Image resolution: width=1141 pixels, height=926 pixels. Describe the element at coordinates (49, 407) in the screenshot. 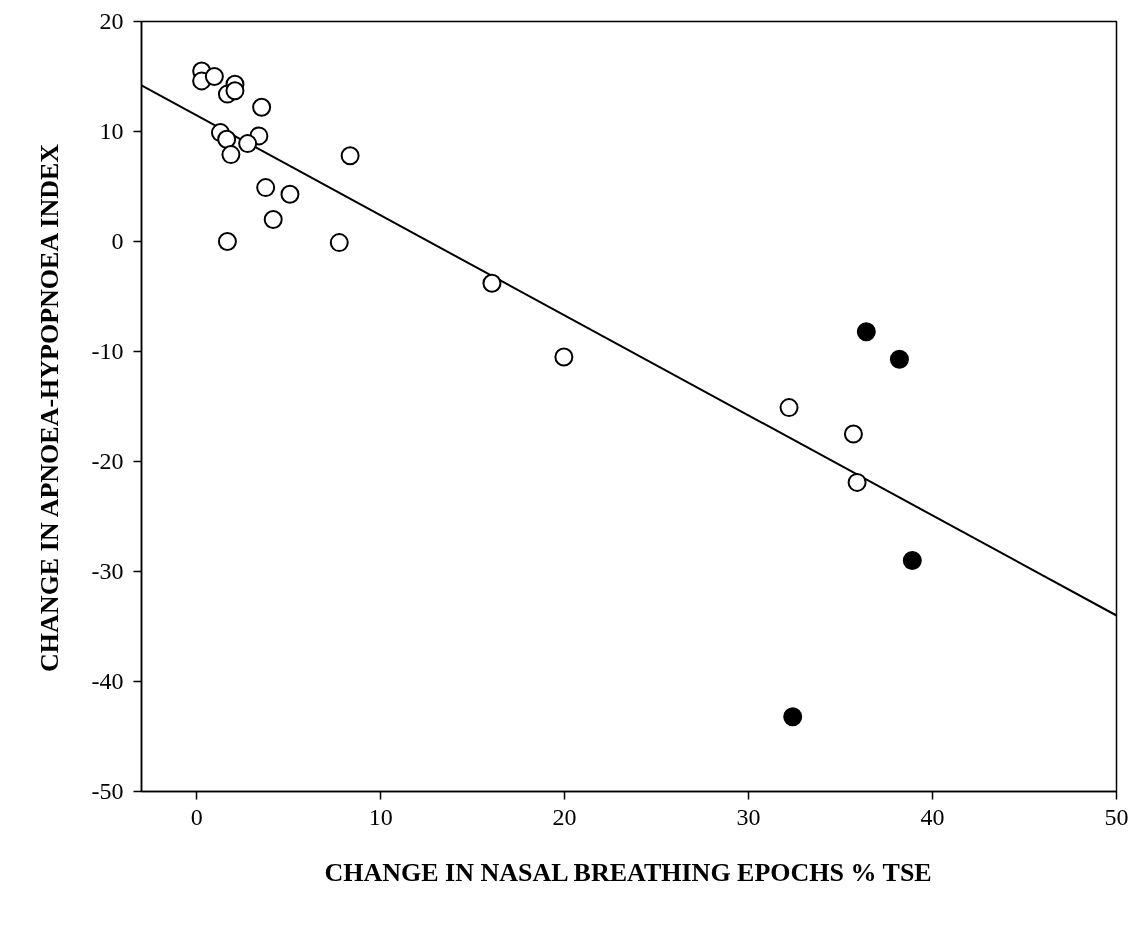

I see `y-axis-title: CHANGE IN APNOEA-HYPOPNOEA INDEX` at that location.